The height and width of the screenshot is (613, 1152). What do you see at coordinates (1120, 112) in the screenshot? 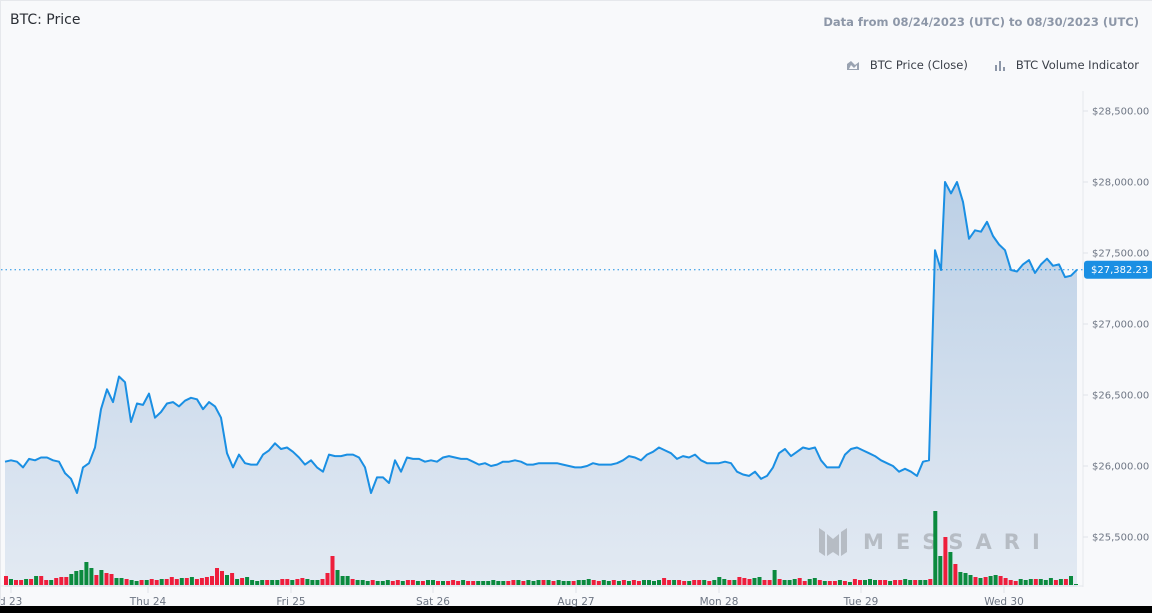
I see `y-tick-label: $28,500.00` at bounding box center [1120, 112].